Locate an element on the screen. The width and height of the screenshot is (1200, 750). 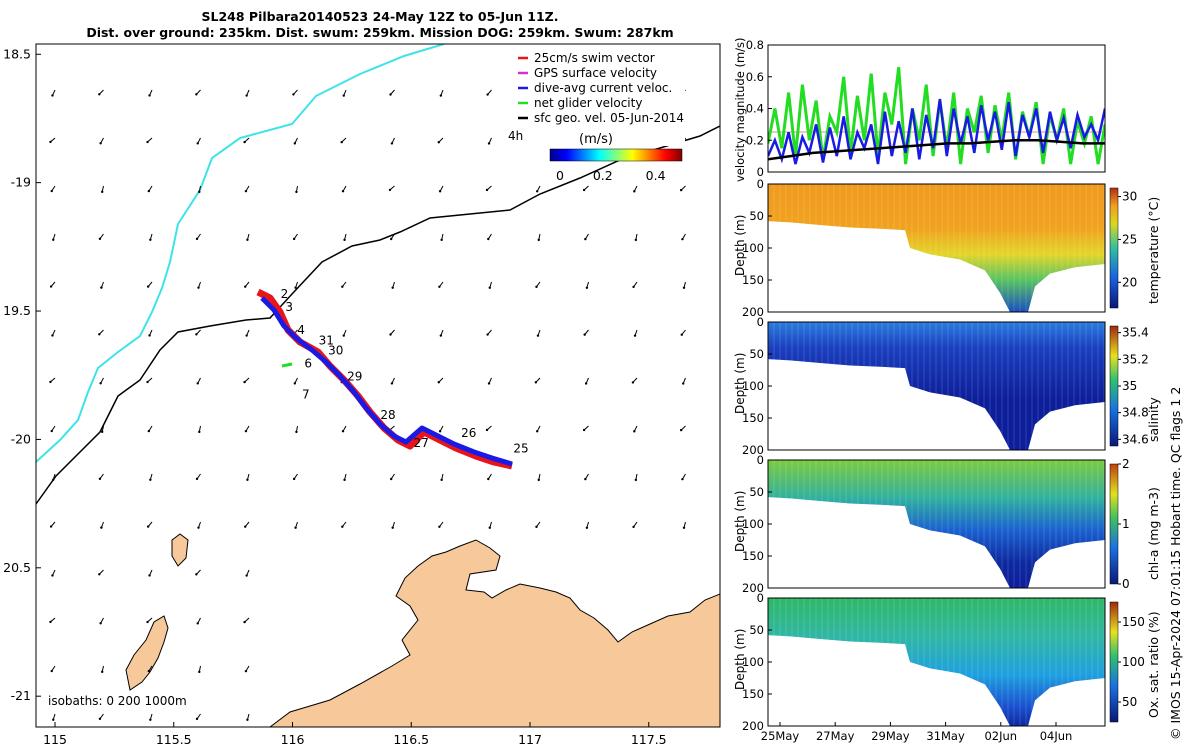
section-field is located at coordinates (936, 524).